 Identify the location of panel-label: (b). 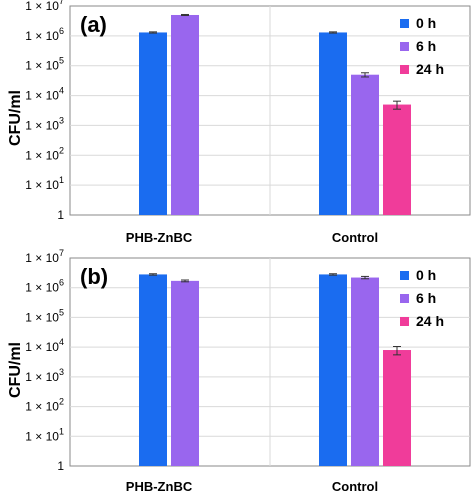
(94, 276).